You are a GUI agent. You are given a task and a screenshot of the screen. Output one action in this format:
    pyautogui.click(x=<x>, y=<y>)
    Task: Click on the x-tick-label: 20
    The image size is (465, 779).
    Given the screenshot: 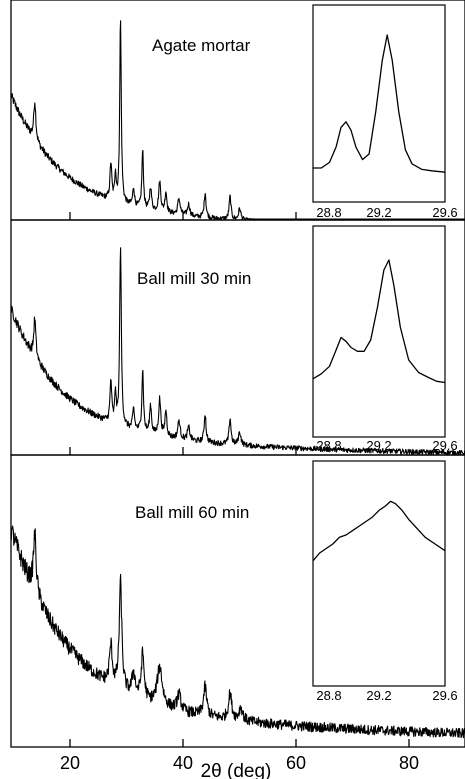 What is the action you would take?
    pyautogui.click(x=70, y=763)
    